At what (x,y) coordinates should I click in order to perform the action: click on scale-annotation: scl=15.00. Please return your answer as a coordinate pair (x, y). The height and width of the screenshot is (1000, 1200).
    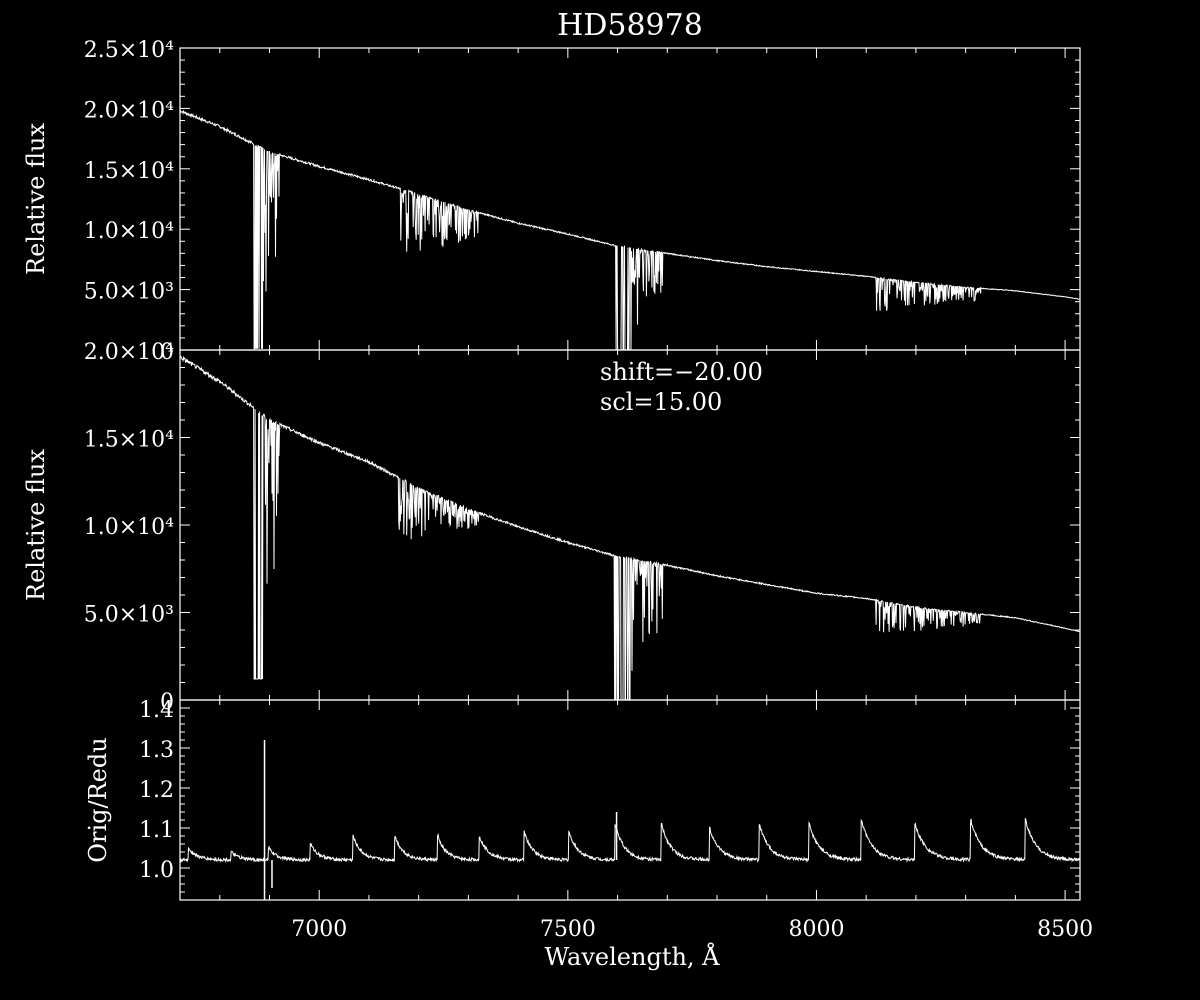
    Looking at the image, I should click on (661, 402).